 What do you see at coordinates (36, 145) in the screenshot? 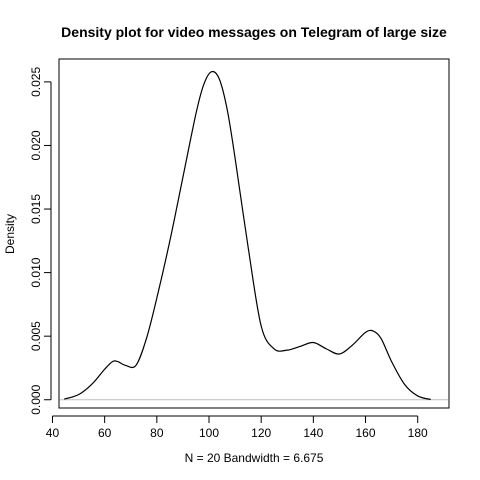
I see `y-tick-label: 0.020` at bounding box center [36, 145].